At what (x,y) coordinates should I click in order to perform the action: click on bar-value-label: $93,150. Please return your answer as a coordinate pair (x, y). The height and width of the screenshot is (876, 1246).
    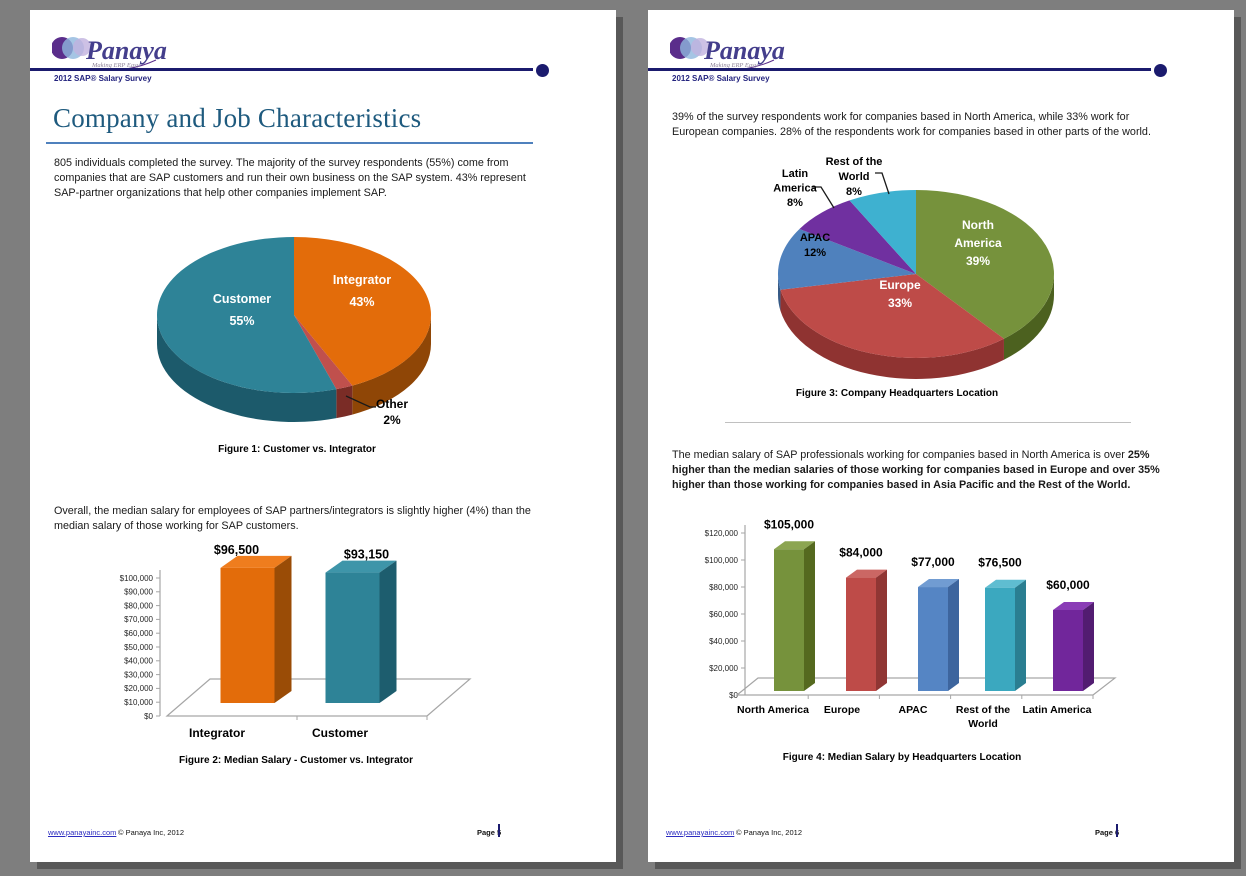
    Looking at the image, I should click on (366, 555).